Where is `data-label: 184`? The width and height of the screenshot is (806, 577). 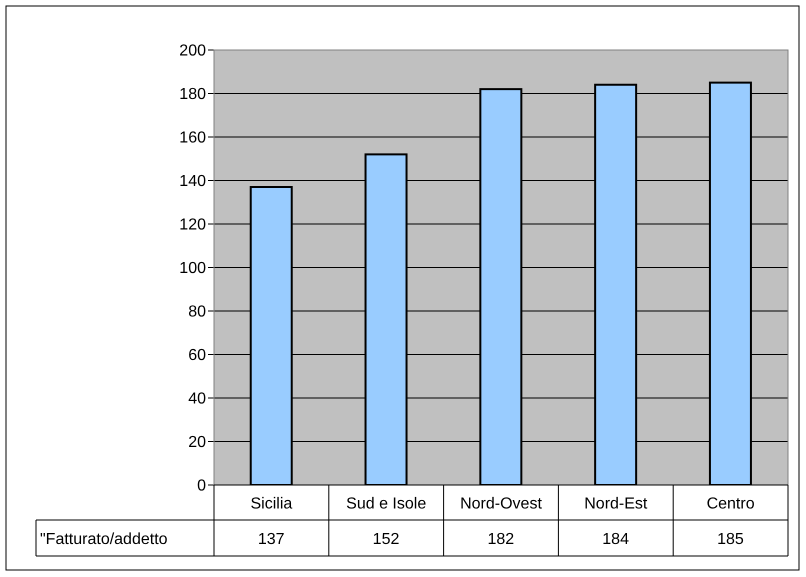
data-label: 184 is located at coordinates (616, 539).